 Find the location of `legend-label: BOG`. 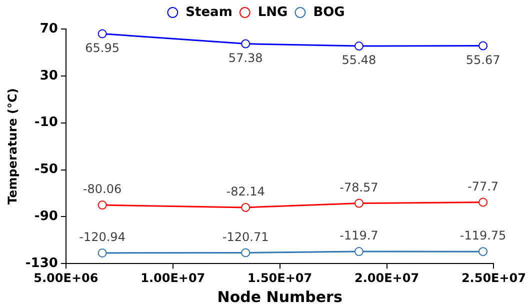

legend-label: BOG is located at coordinates (329, 12).